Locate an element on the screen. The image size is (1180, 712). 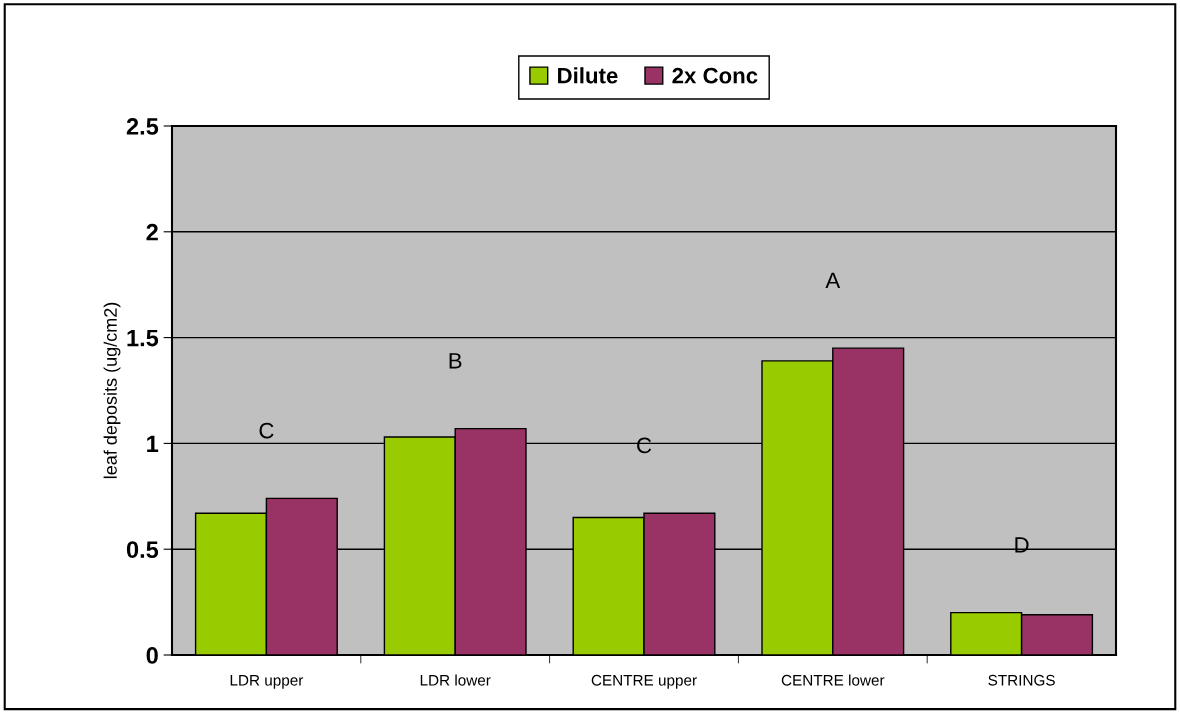
annotation: B is located at coordinates (455, 361).